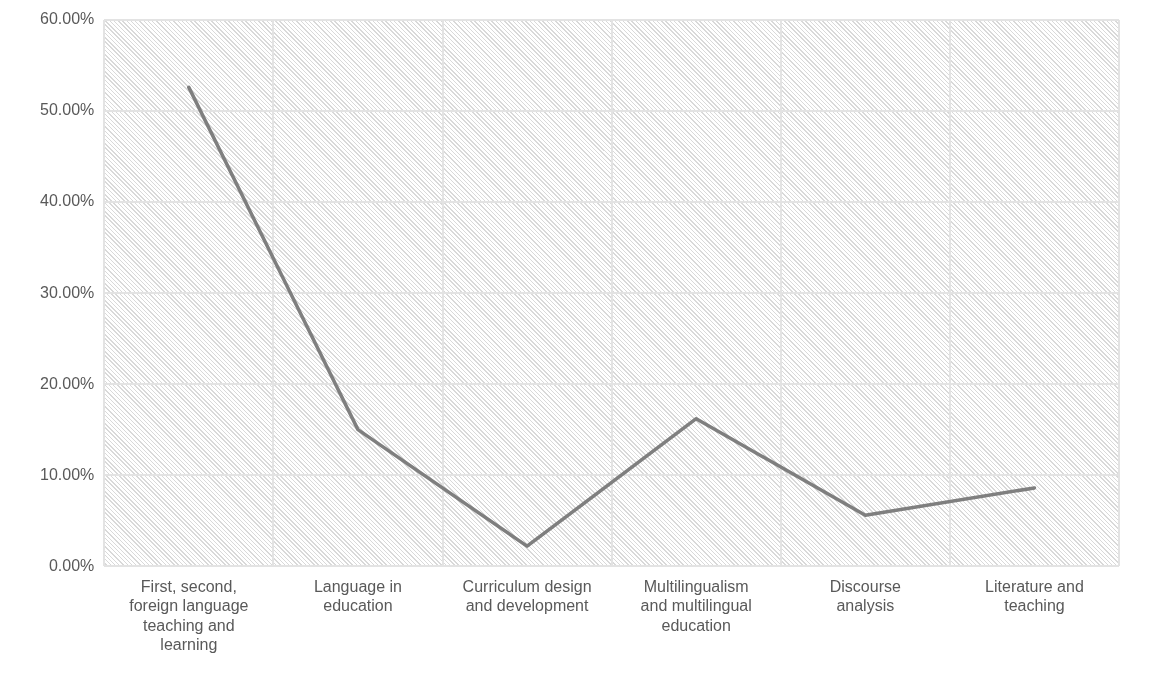  Describe the element at coordinates (1034, 596) in the screenshot. I see `x-tick-label: Literature and teaching` at that location.